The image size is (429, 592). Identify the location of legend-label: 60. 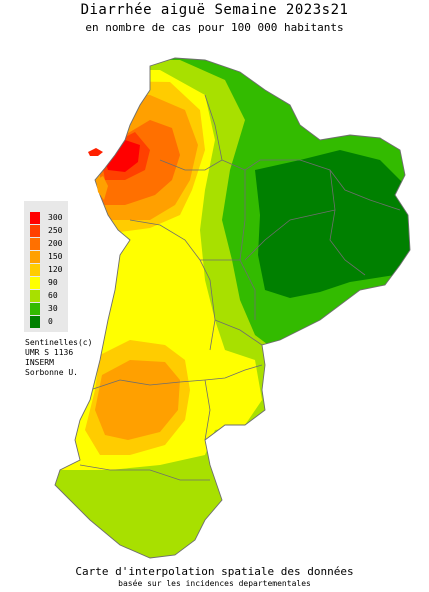
(53, 295).